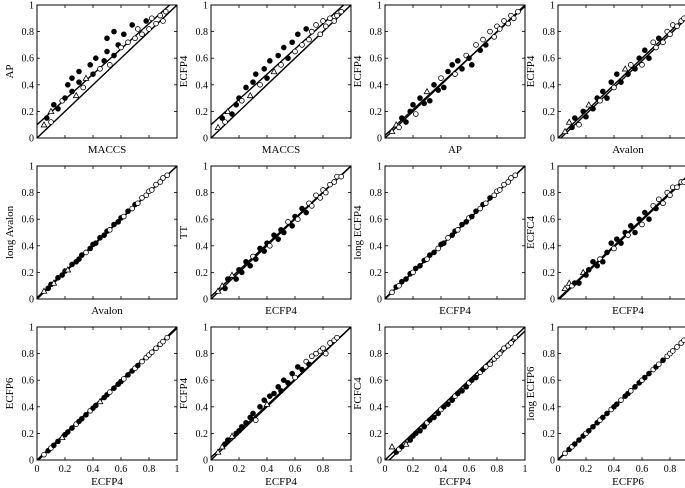 The width and height of the screenshot is (685, 488). What do you see at coordinates (91, 239) in the screenshot?
I see `scatter-panel: 0 0.2 0.4 0.6 0.8 1 Avalon long Avalon` at bounding box center [91, 239].